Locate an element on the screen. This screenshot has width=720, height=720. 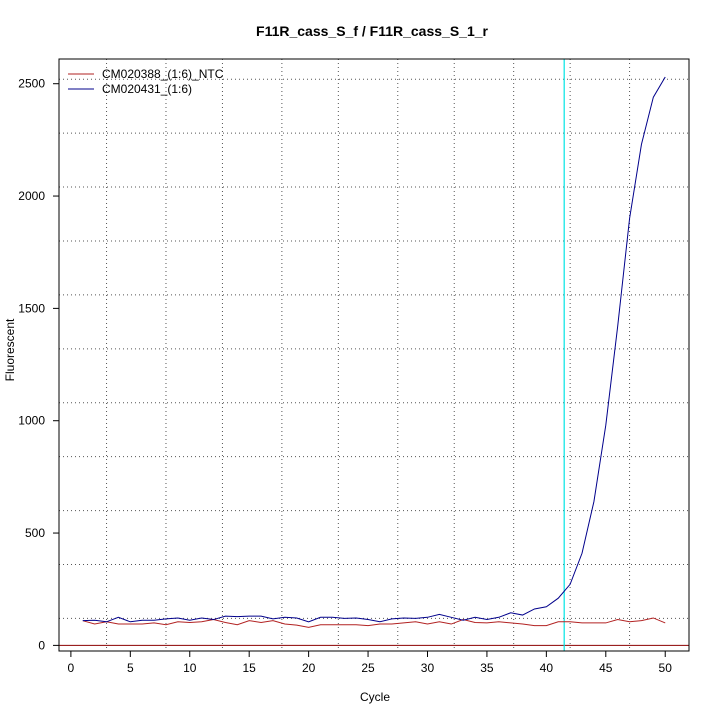
series-line-ntc is located at coordinates (374, 622).